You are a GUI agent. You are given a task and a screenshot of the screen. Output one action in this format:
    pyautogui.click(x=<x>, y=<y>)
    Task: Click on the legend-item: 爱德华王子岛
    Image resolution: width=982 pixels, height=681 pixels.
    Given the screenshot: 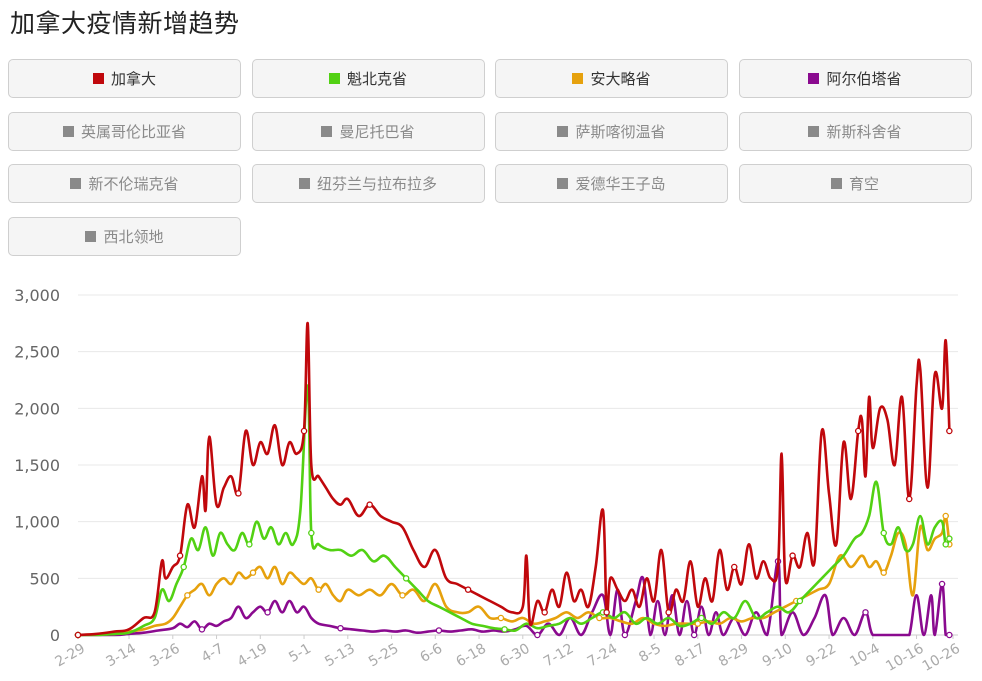 What is the action you would take?
    pyautogui.click(x=611, y=184)
    